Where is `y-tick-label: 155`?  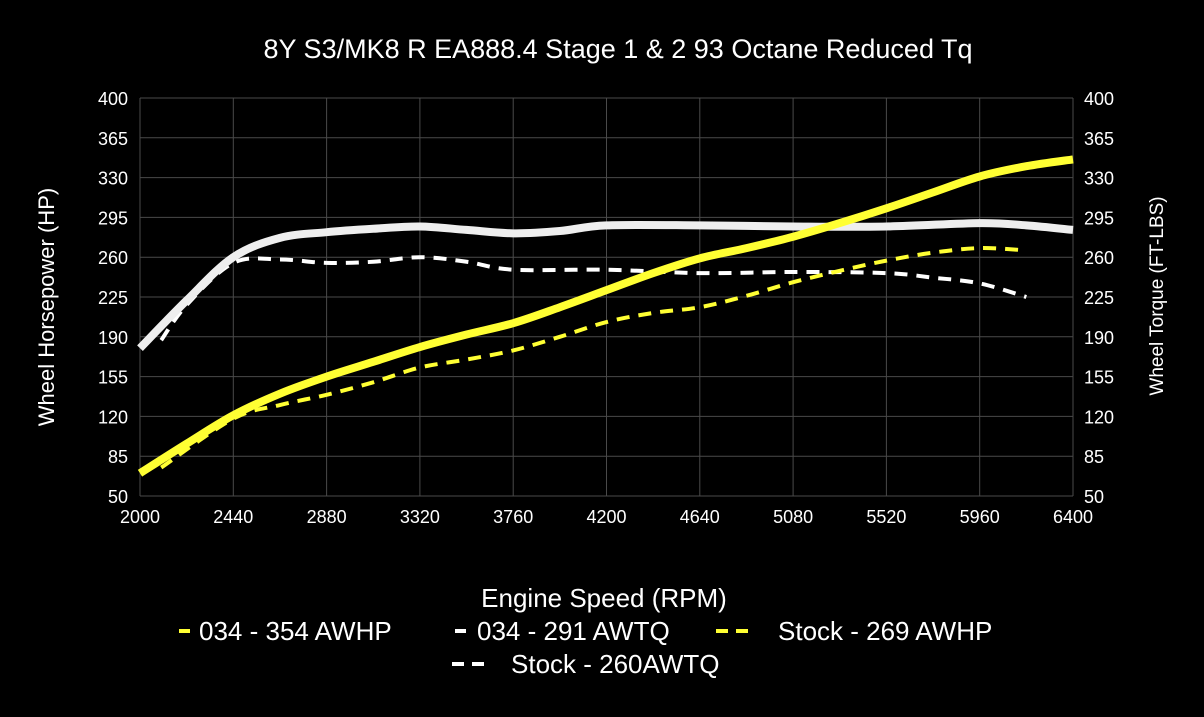
y-tick-label: 155 is located at coordinates (113, 378).